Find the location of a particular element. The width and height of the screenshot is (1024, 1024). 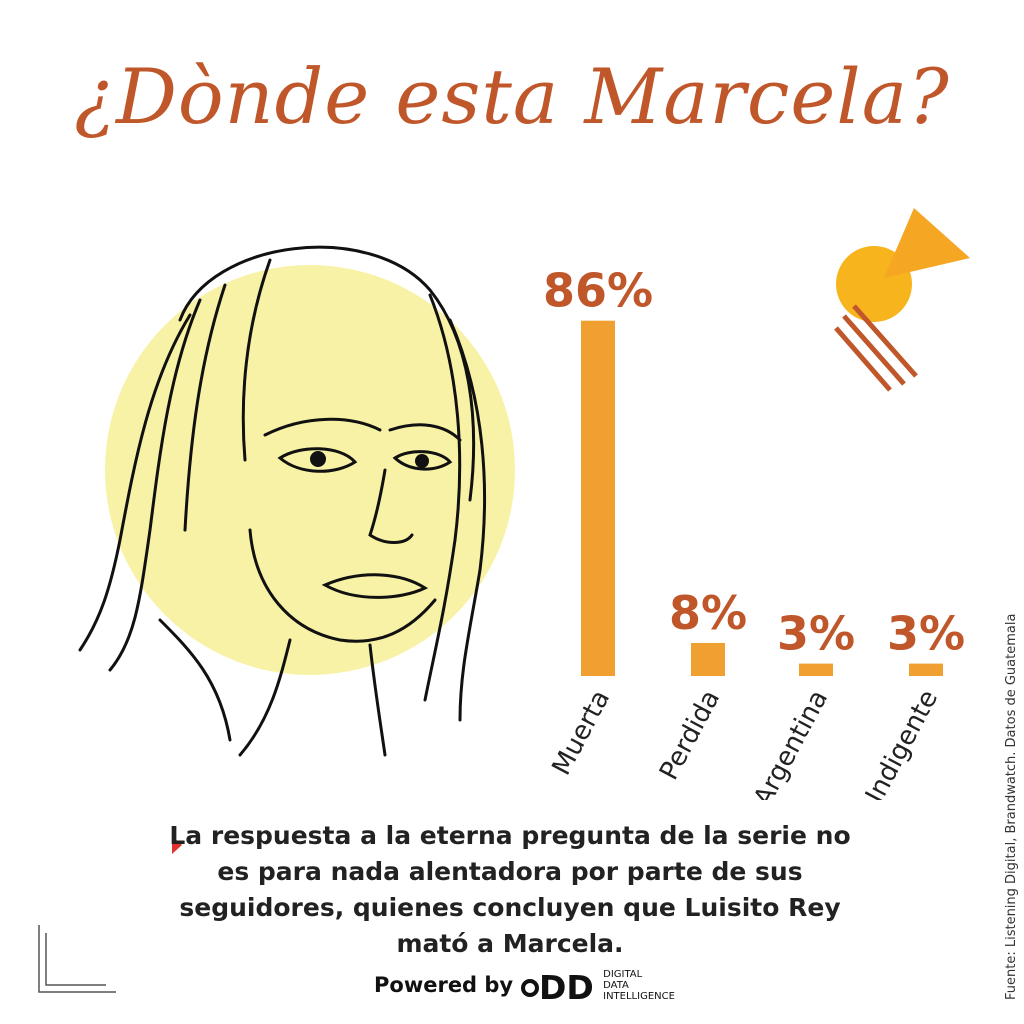

powered-by-label: Powered by is located at coordinates (444, 985).